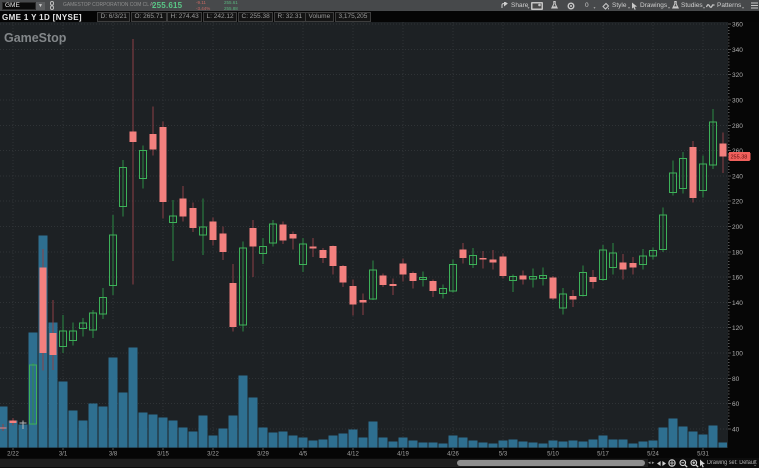 This screenshot has width=759, height=468. I want to click on svg-text: 4/19, so click(403, 455).